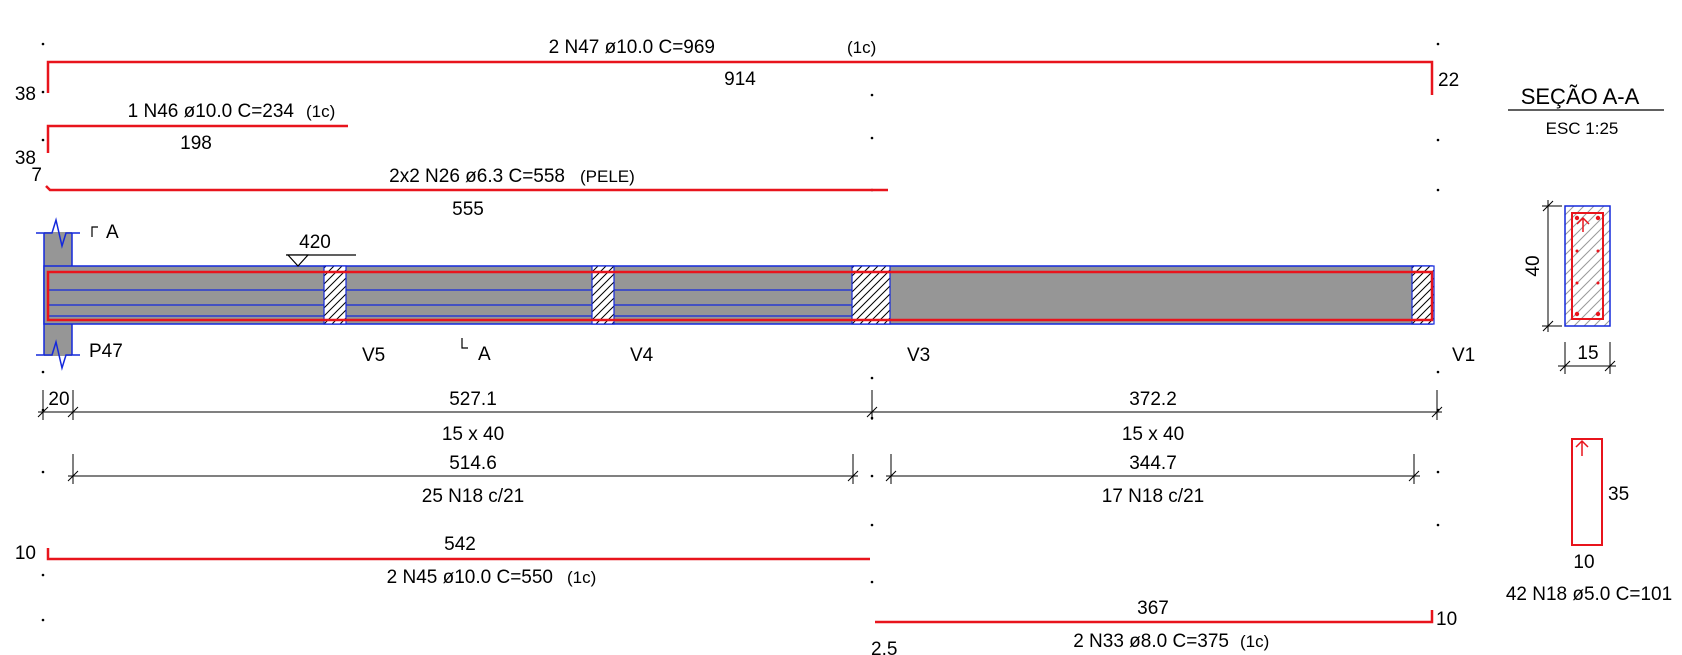  I want to click on bar-n47: 2 N47 ø10.0 C=969 (1c) 914 38 22, so click(737, 71).